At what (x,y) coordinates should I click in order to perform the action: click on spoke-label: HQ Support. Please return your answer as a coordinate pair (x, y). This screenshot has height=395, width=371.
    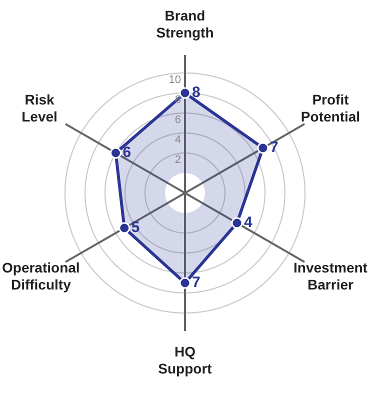
    Looking at the image, I should click on (185, 359).